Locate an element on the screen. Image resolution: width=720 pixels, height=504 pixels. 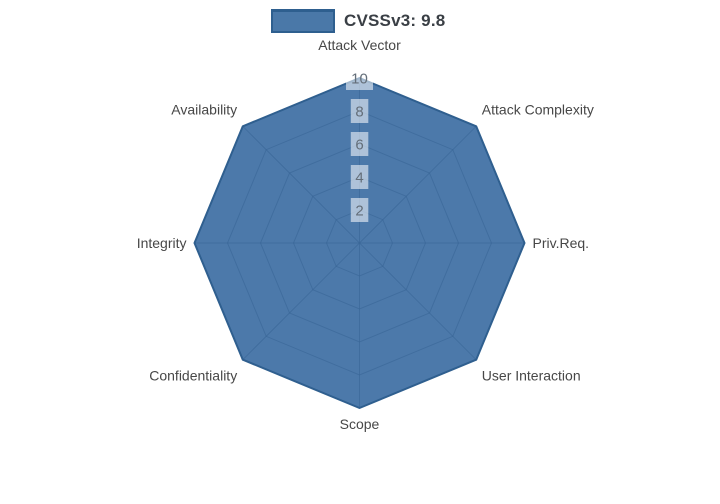
tick-value: 4 is located at coordinates (359, 178).